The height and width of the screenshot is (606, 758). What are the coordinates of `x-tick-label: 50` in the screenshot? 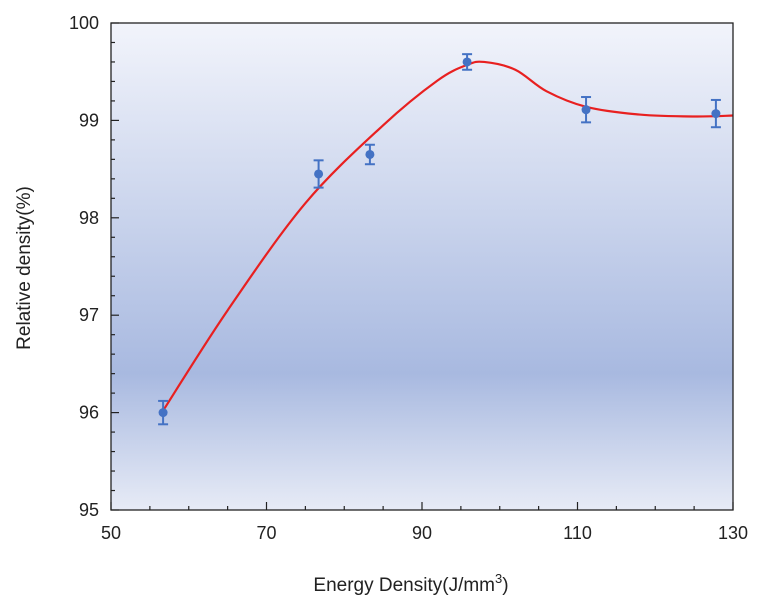 It's located at (111, 533).